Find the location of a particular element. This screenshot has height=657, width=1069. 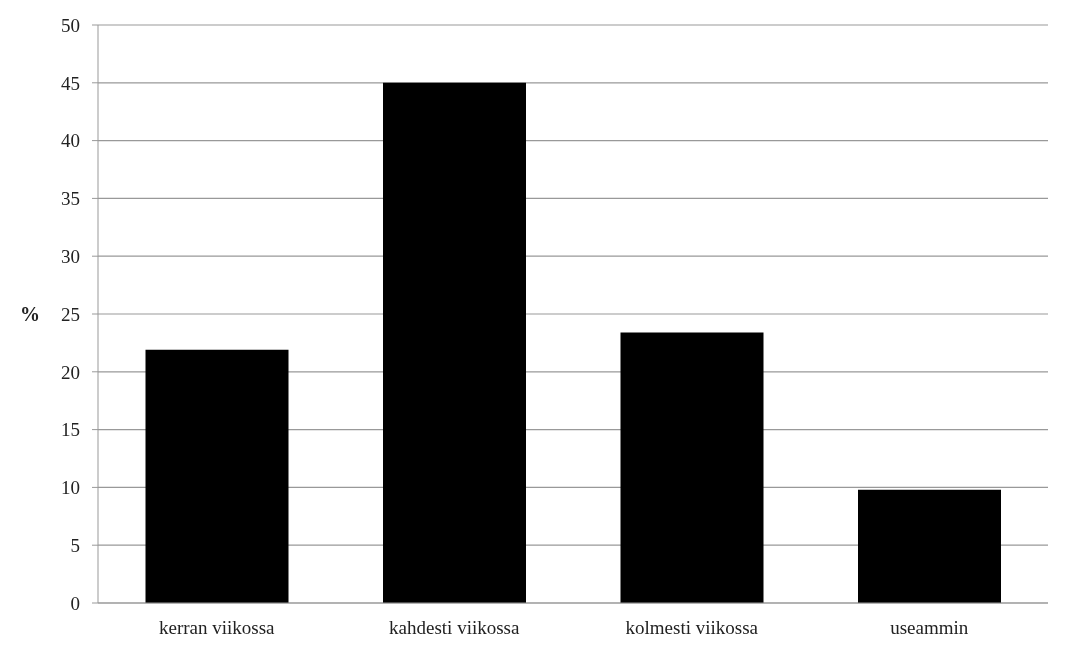

y-tick-label: 25 is located at coordinates (70, 314).